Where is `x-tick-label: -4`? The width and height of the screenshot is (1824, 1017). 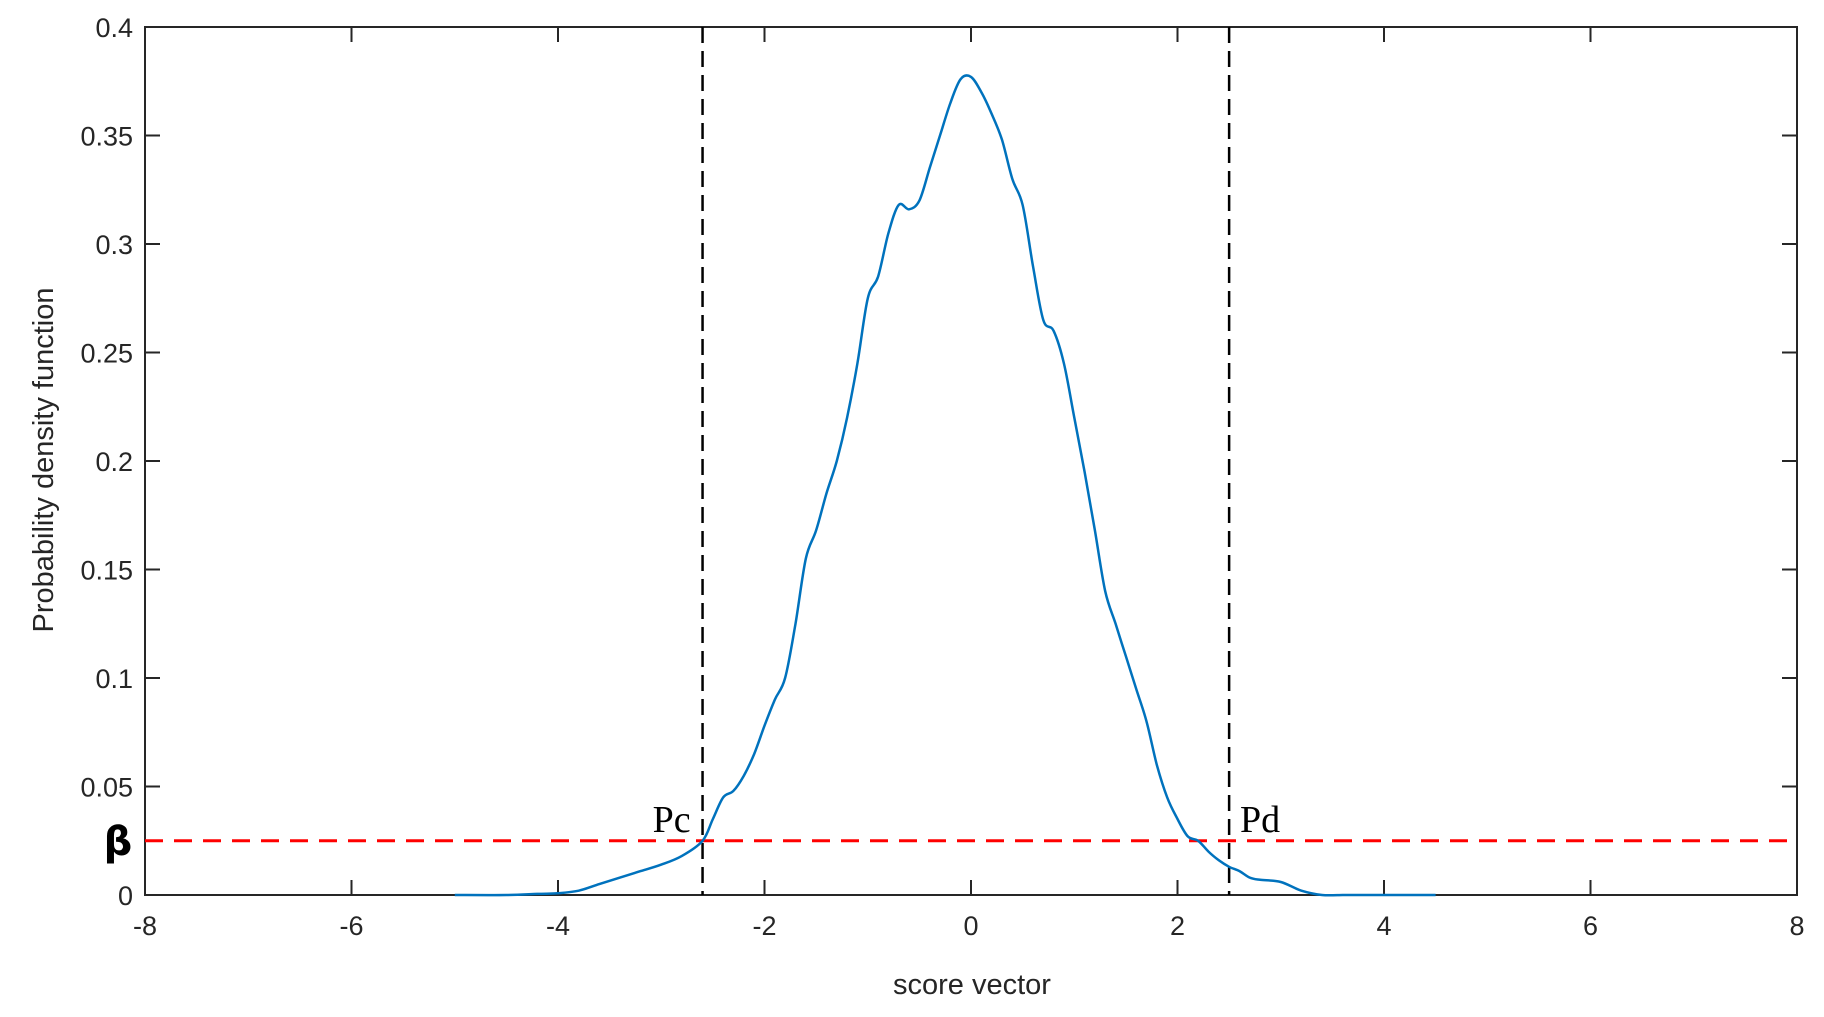 x-tick-label: -4 is located at coordinates (558, 926).